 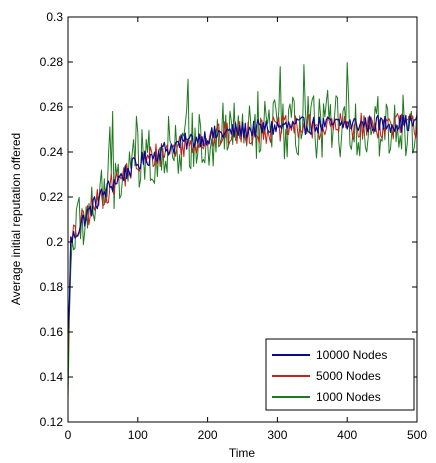 What do you see at coordinates (52, 107) in the screenshot?
I see `y-tick-label: 0.26` at bounding box center [52, 107].